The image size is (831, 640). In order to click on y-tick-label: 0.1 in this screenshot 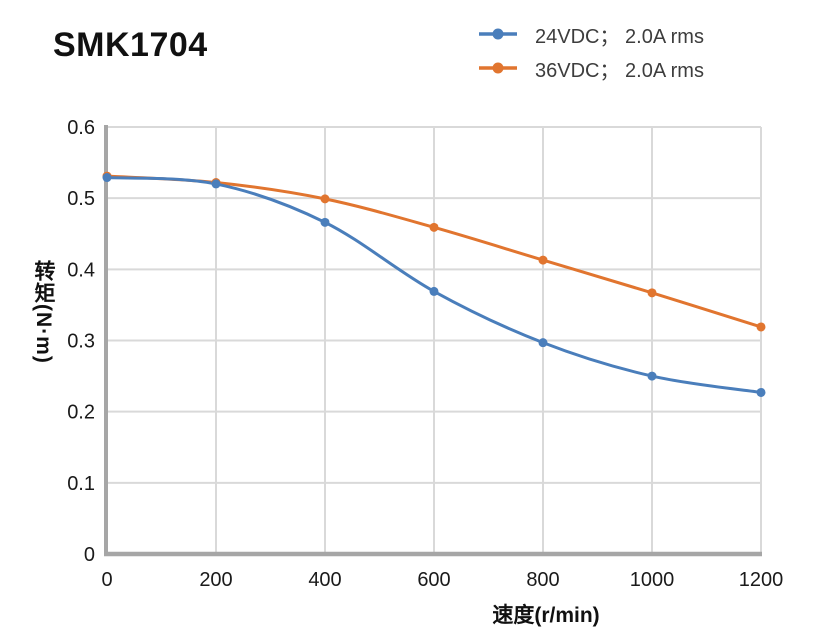, I will do `click(81, 484)`.